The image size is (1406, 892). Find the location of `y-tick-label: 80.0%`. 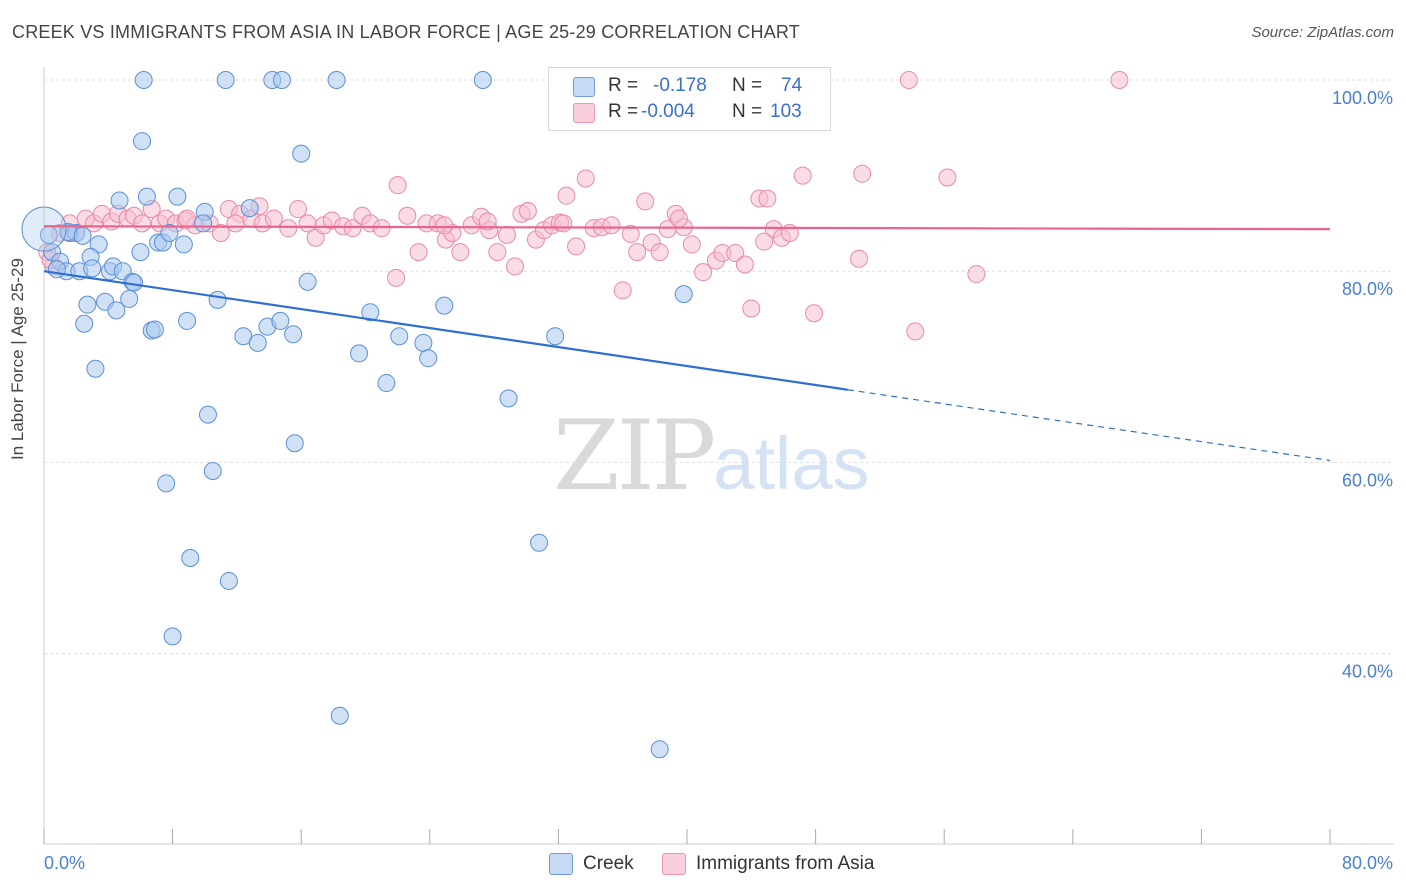

y-tick-label: 80.0% is located at coordinates (1367, 289).